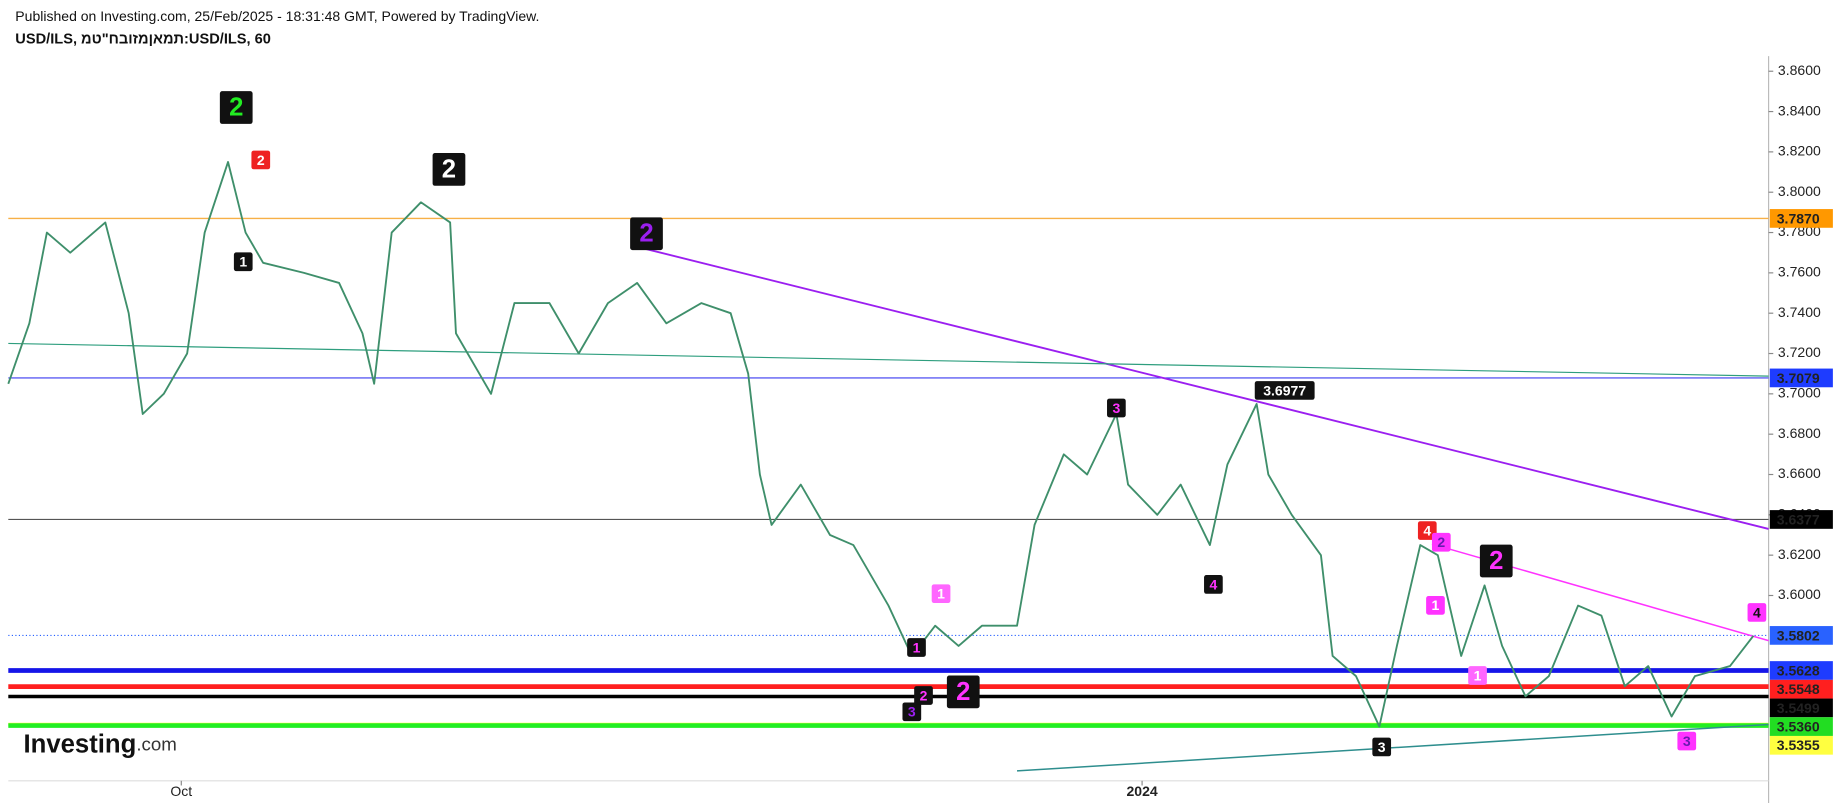  I want to click on wave-label-text: 3.6977, so click(1284, 390).